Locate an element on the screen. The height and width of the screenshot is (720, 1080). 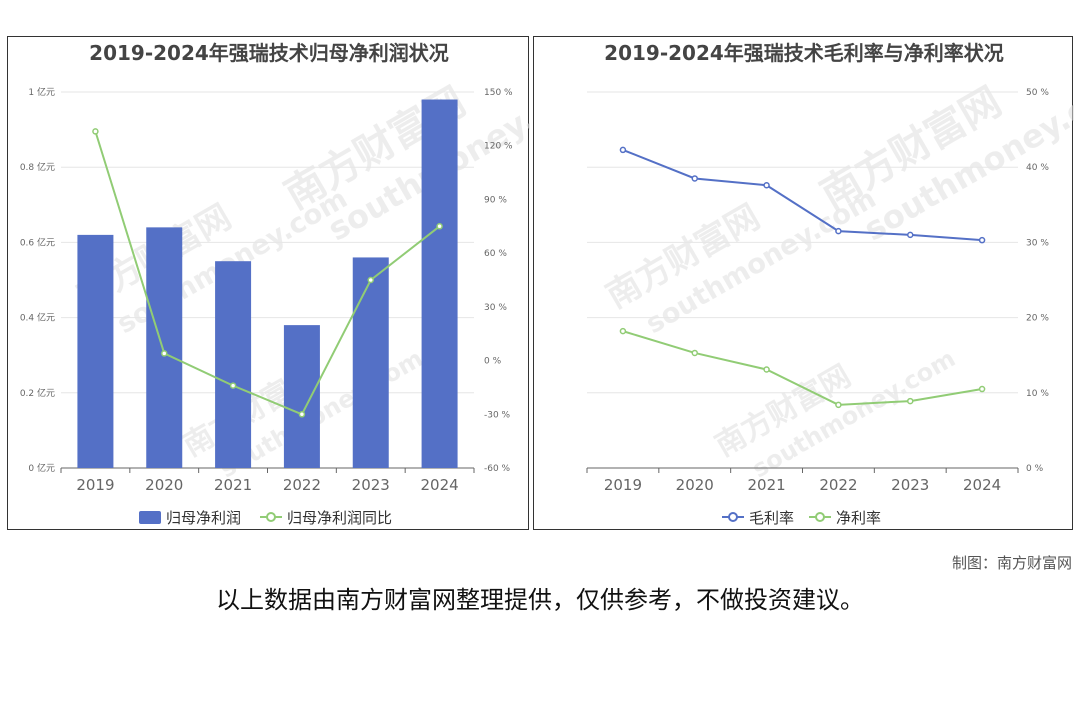
yoy-line is located at coordinates (267, 273).